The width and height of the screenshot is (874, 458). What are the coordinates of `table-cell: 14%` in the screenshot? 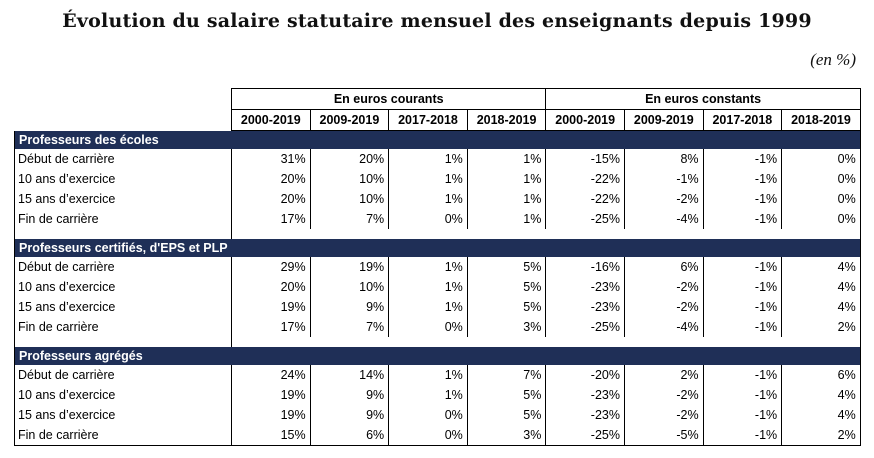 It's located at (349, 375).